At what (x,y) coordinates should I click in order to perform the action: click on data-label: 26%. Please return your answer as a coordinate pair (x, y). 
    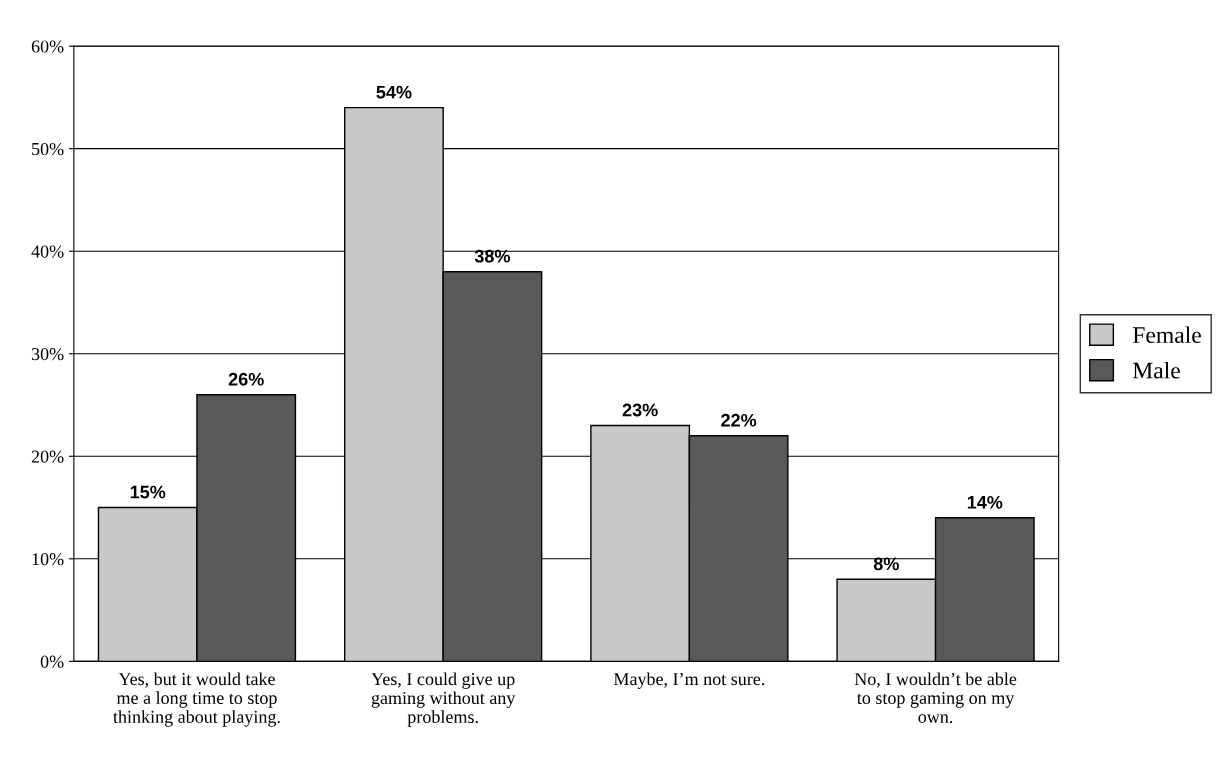
    Looking at the image, I should click on (246, 379).